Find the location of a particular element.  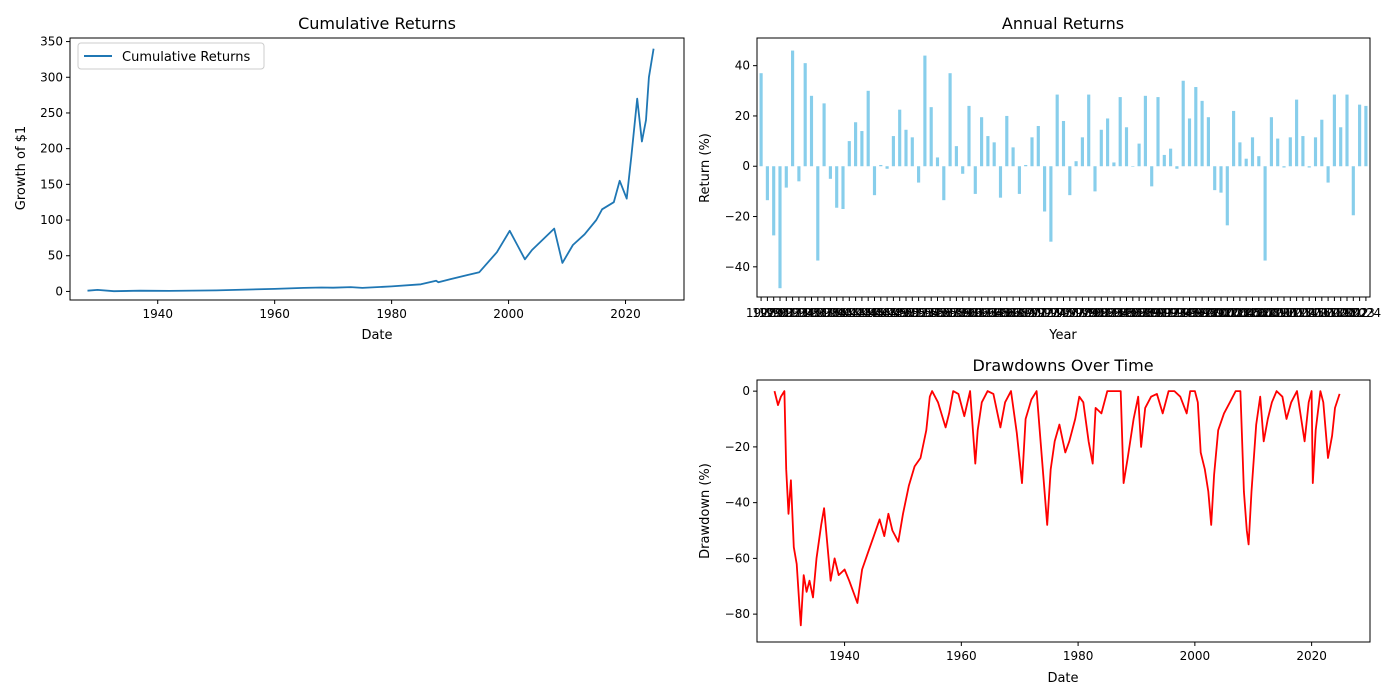

x-tick-label: 2007 is located at coordinates (1259, 313).